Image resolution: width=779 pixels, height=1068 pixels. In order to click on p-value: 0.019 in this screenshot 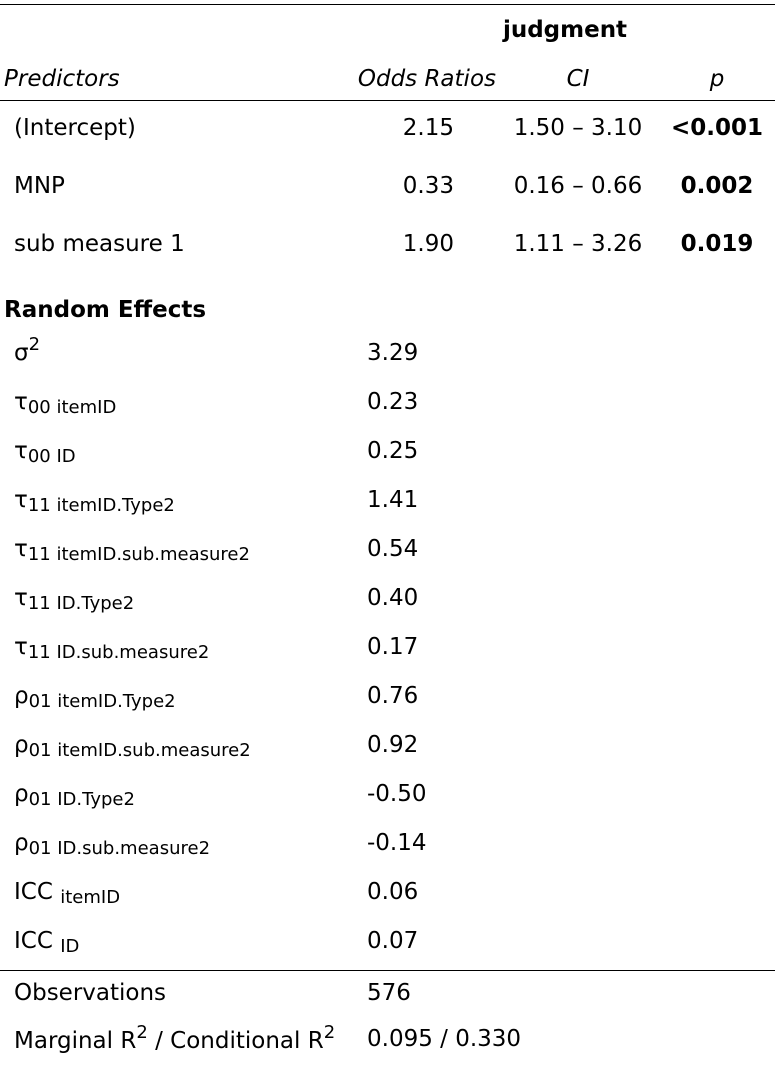, I will do `click(717, 244)`.